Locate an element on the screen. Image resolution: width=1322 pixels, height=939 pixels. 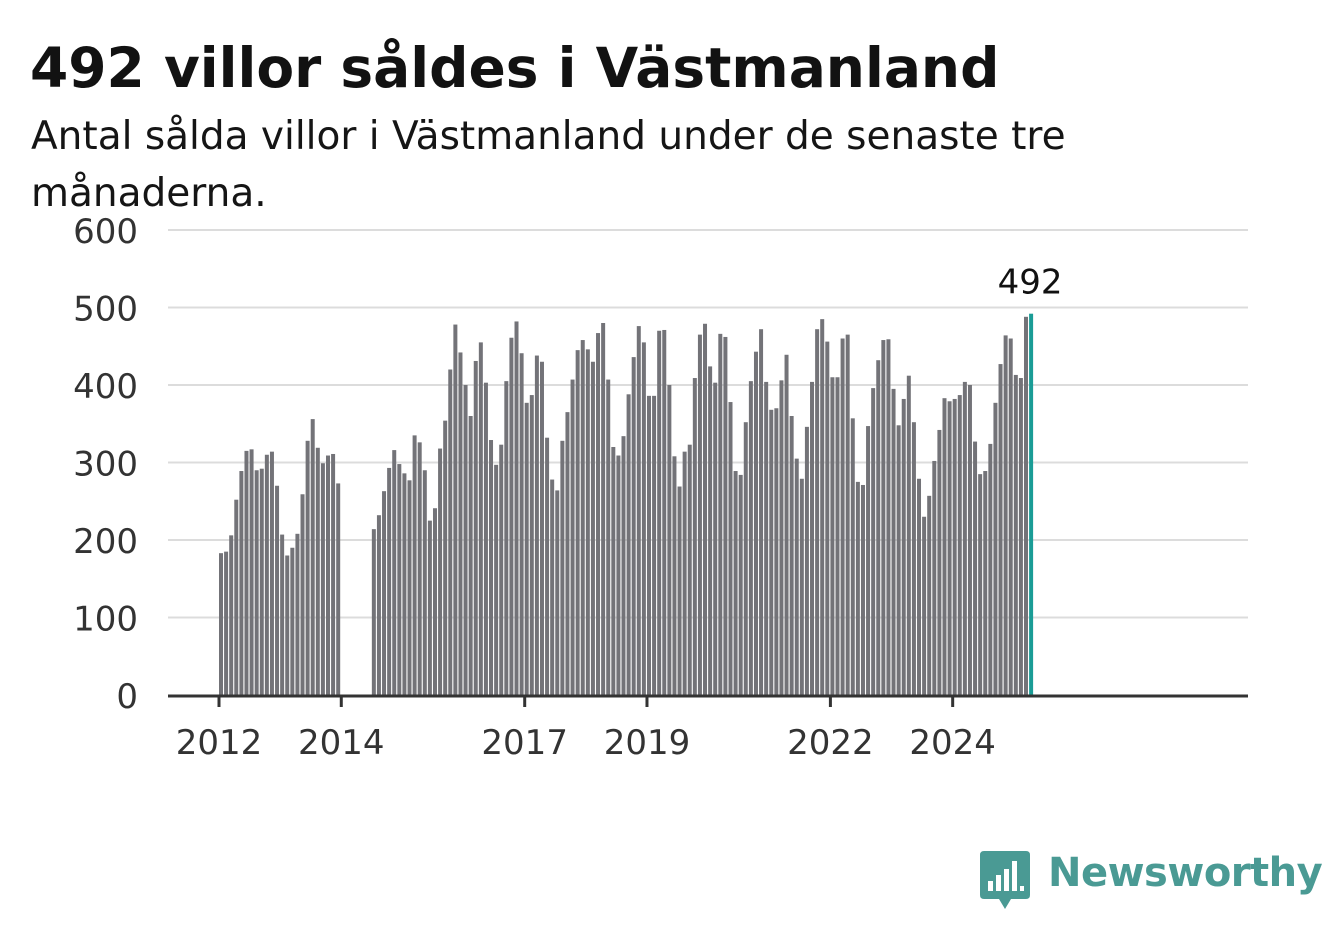
x-tick-label: 2017 is located at coordinates (524, 743).